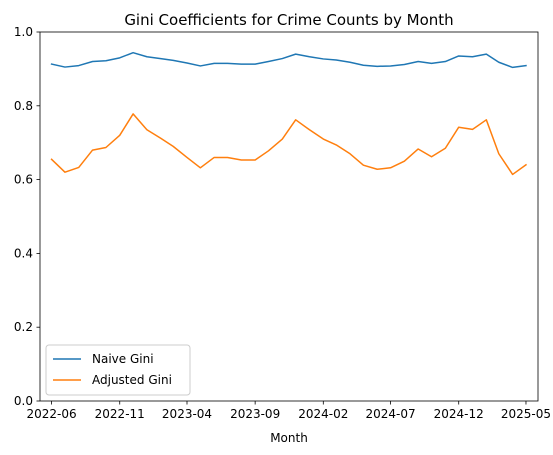 The image size is (553, 455). What do you see at coordinates (526, 414) in the screenshot?
I see `x-tick-label: 2025-05` at bounding box center [526, 414].